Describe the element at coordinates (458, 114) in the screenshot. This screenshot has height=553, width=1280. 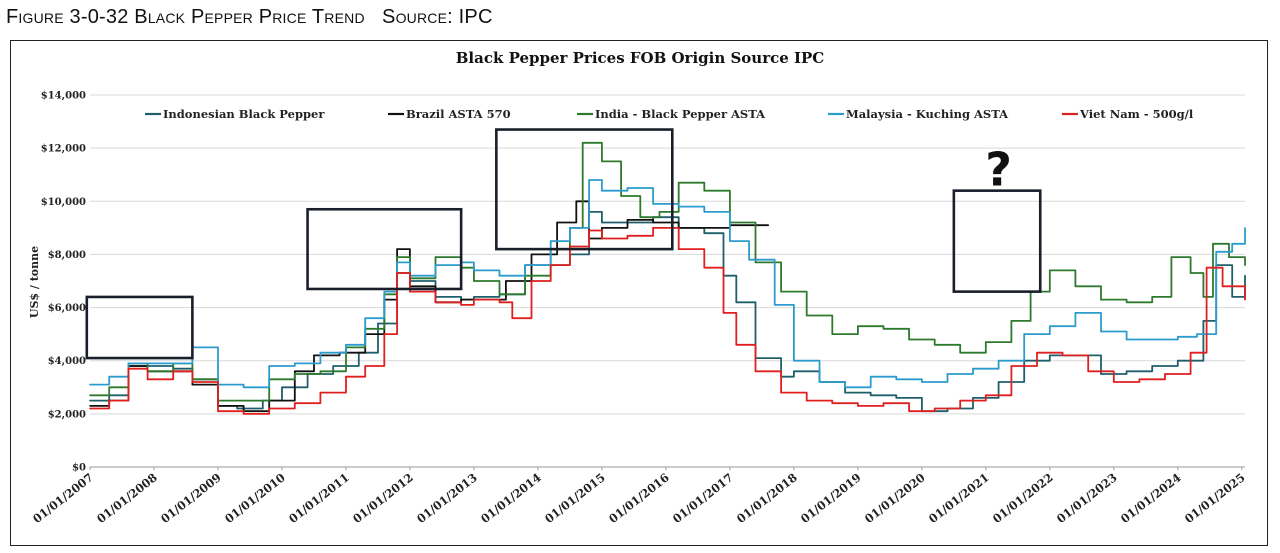
I see `legend-label: Brazil ASTA 570` at that location.